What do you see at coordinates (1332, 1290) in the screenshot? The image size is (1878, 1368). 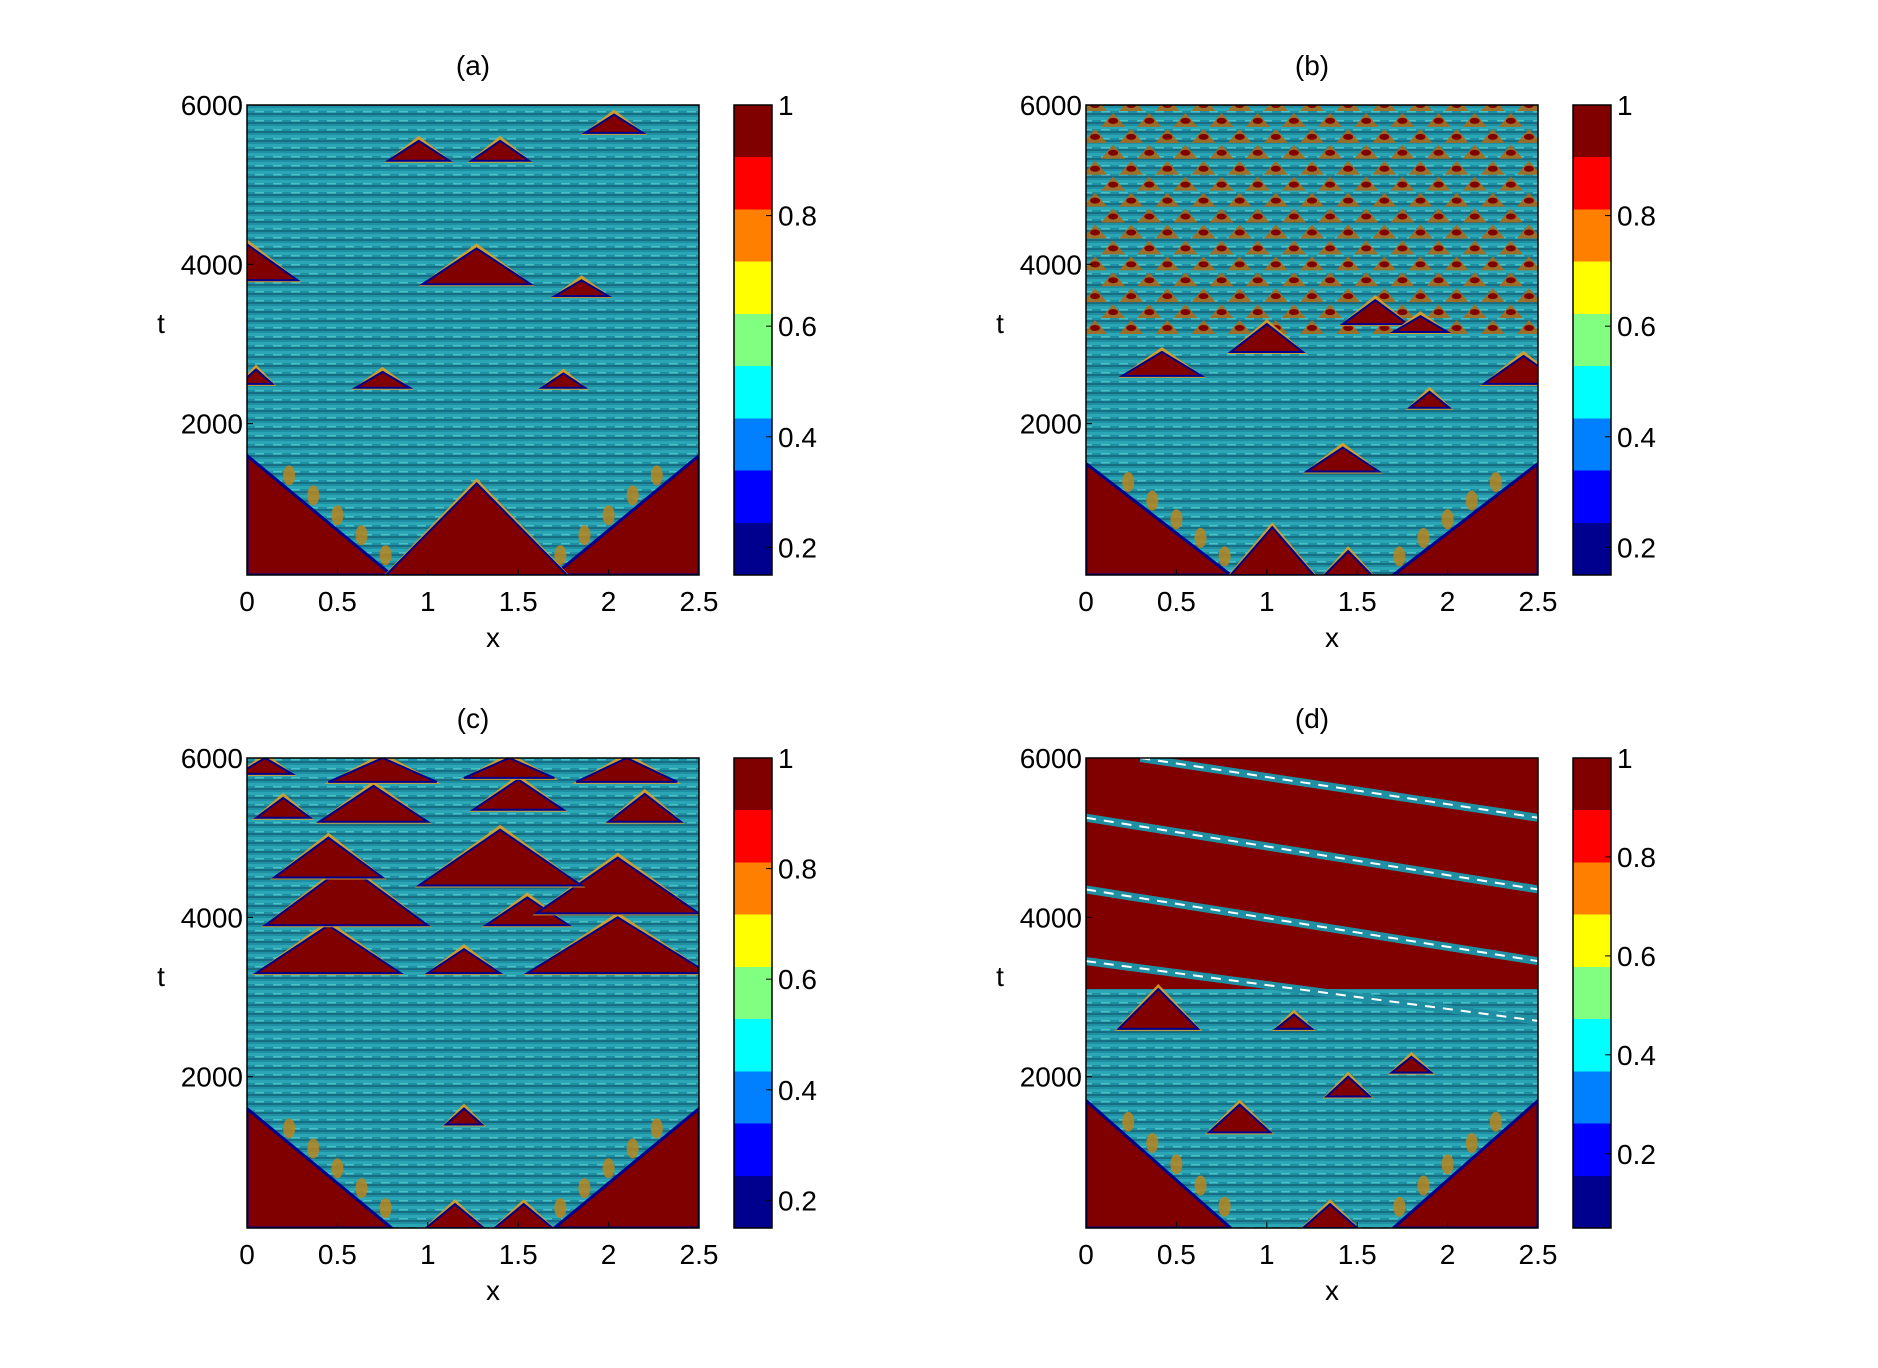 I see `x-axis-label: x` at bounding box center [1332, 1290].